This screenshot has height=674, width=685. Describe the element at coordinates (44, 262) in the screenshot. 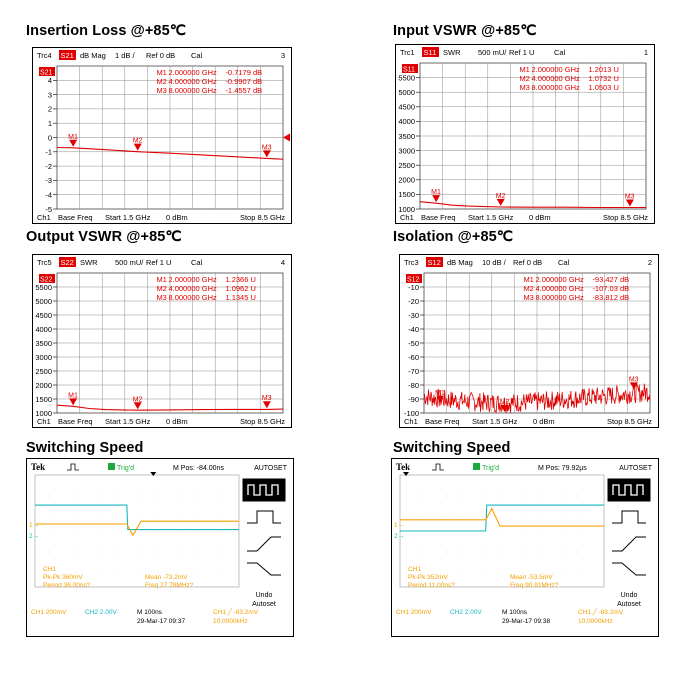

I see `trace-id: Trc5` at that location.